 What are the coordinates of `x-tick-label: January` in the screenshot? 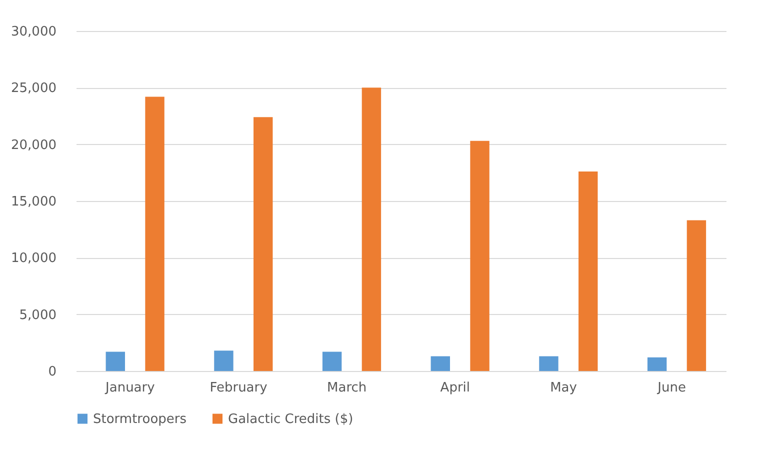 It's located at (130, 388).